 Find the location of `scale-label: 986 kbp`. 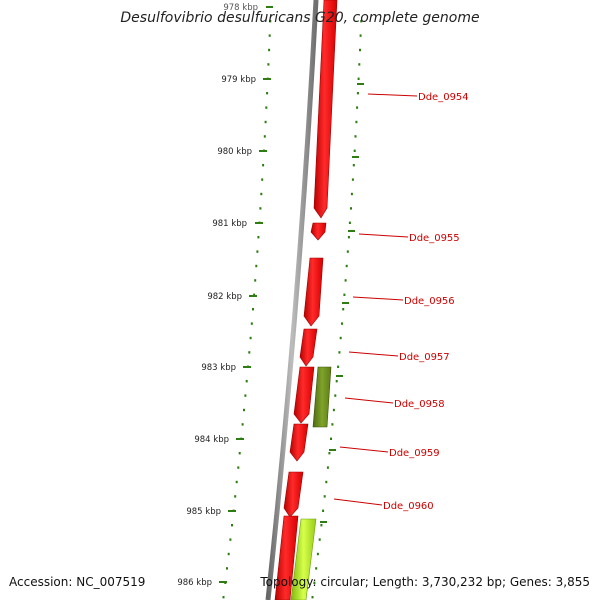

scale-label: 986 kbp is located at coordinates (194, 583).